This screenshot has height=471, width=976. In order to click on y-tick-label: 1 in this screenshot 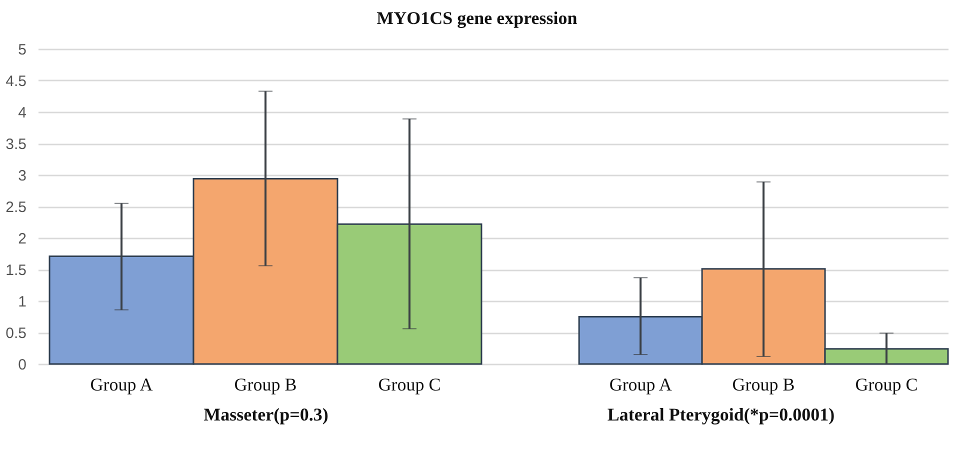, I will do `click(22, 302)`.